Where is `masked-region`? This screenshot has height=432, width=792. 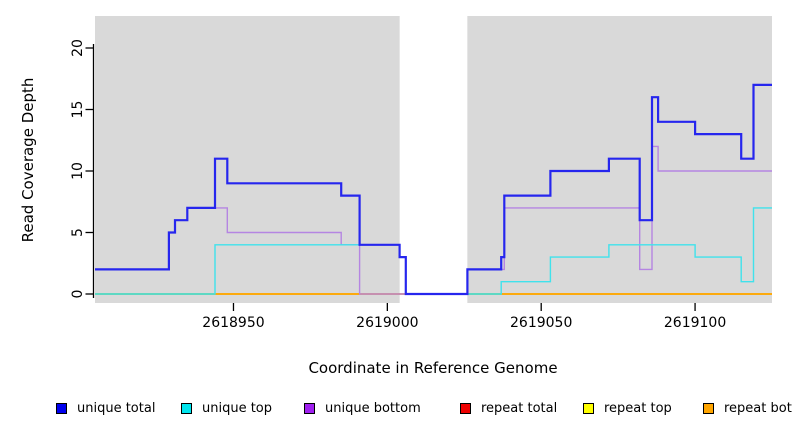 masked-region is located at coordinates (433, 159).